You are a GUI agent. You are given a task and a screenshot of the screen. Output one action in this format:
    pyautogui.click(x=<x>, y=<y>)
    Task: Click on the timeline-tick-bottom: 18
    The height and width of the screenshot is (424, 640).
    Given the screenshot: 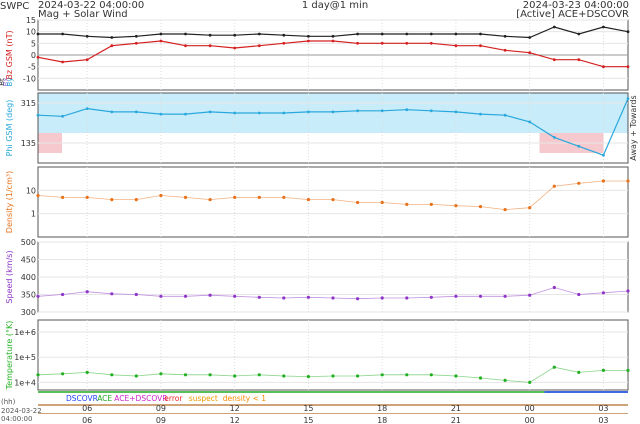 What is the action you would take?
    pyautogui.click(x=382, y=420)
    